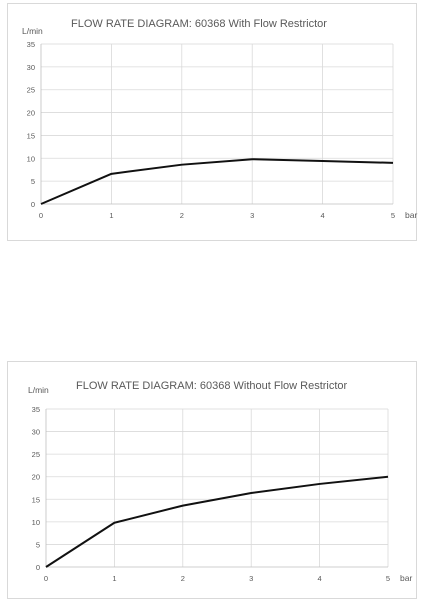  I want to click on chart1-y-tick-label: 30, so click(31, 67).